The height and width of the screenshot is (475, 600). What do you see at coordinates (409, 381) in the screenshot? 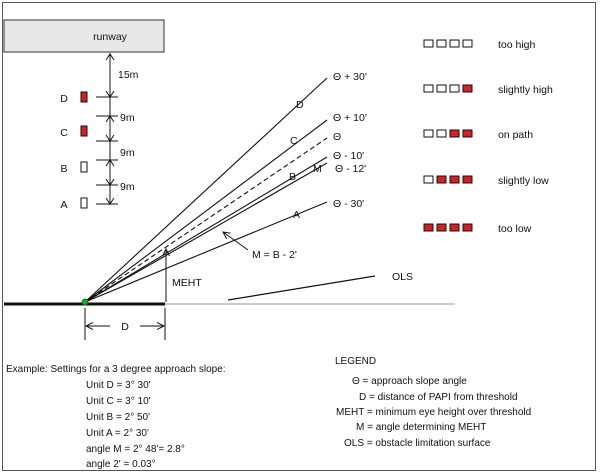
I see `legend-item-theta: Θ = approach slope angle` at bounding box center [409, 381].